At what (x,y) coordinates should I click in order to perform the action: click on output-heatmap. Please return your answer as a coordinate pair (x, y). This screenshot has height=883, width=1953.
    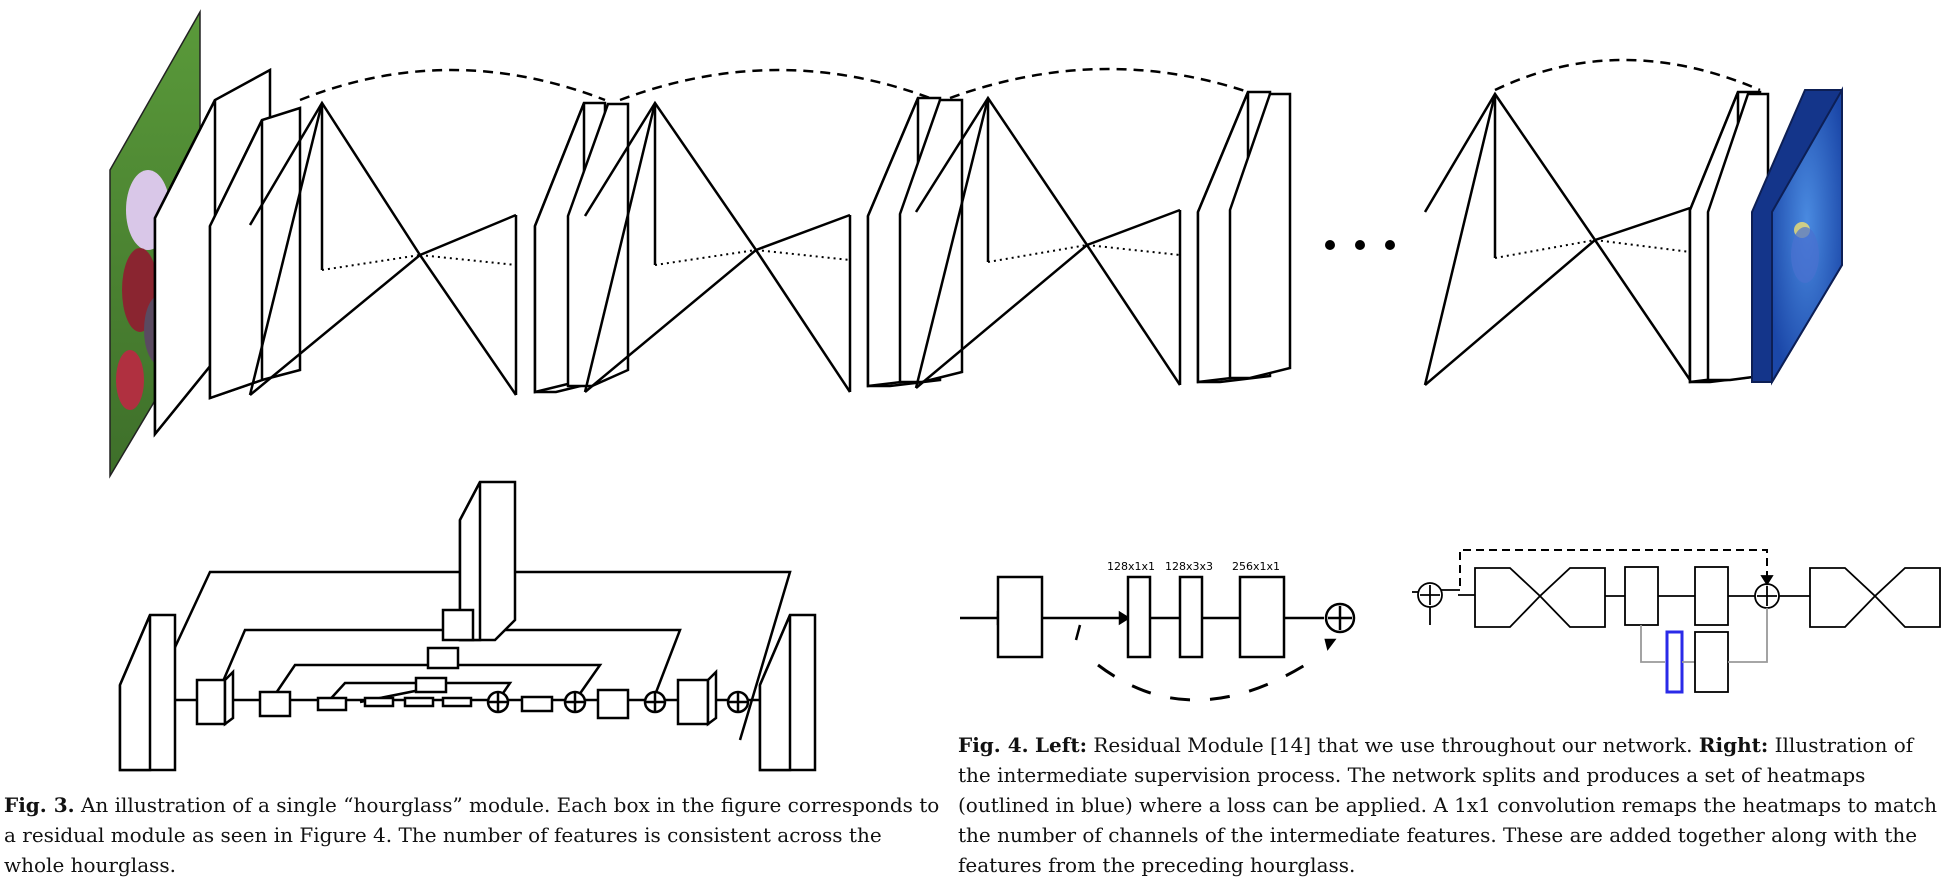
    Looking at the image, I should click on (1797, 236).